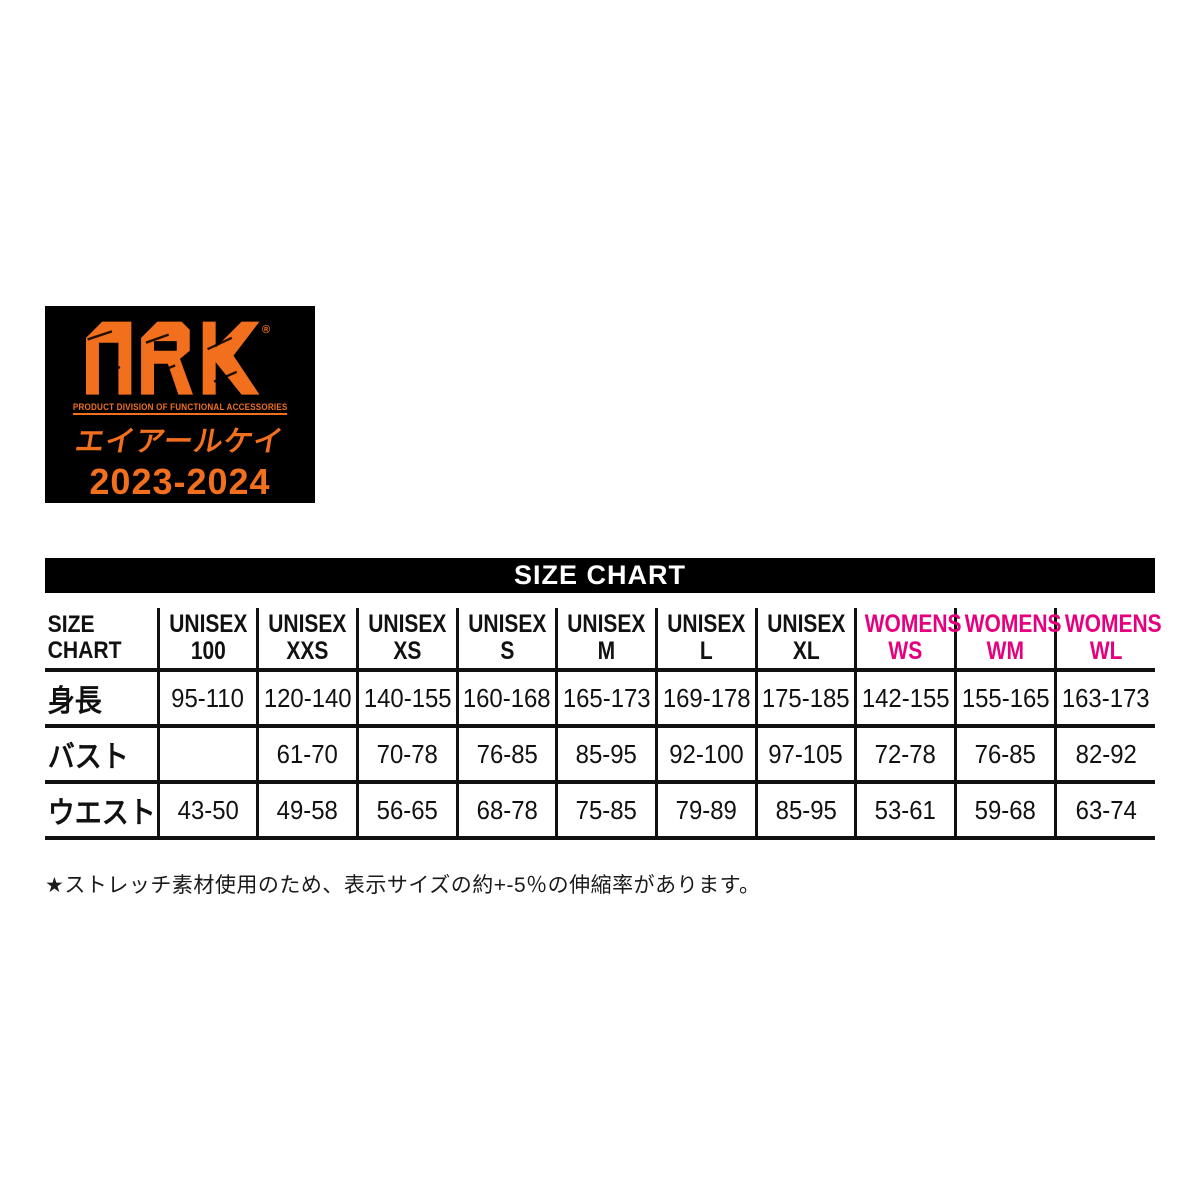 The height and width of the screenshot is (1200, 1200). I want to click on corner-header: SIZE CHART, so click(101, 640).